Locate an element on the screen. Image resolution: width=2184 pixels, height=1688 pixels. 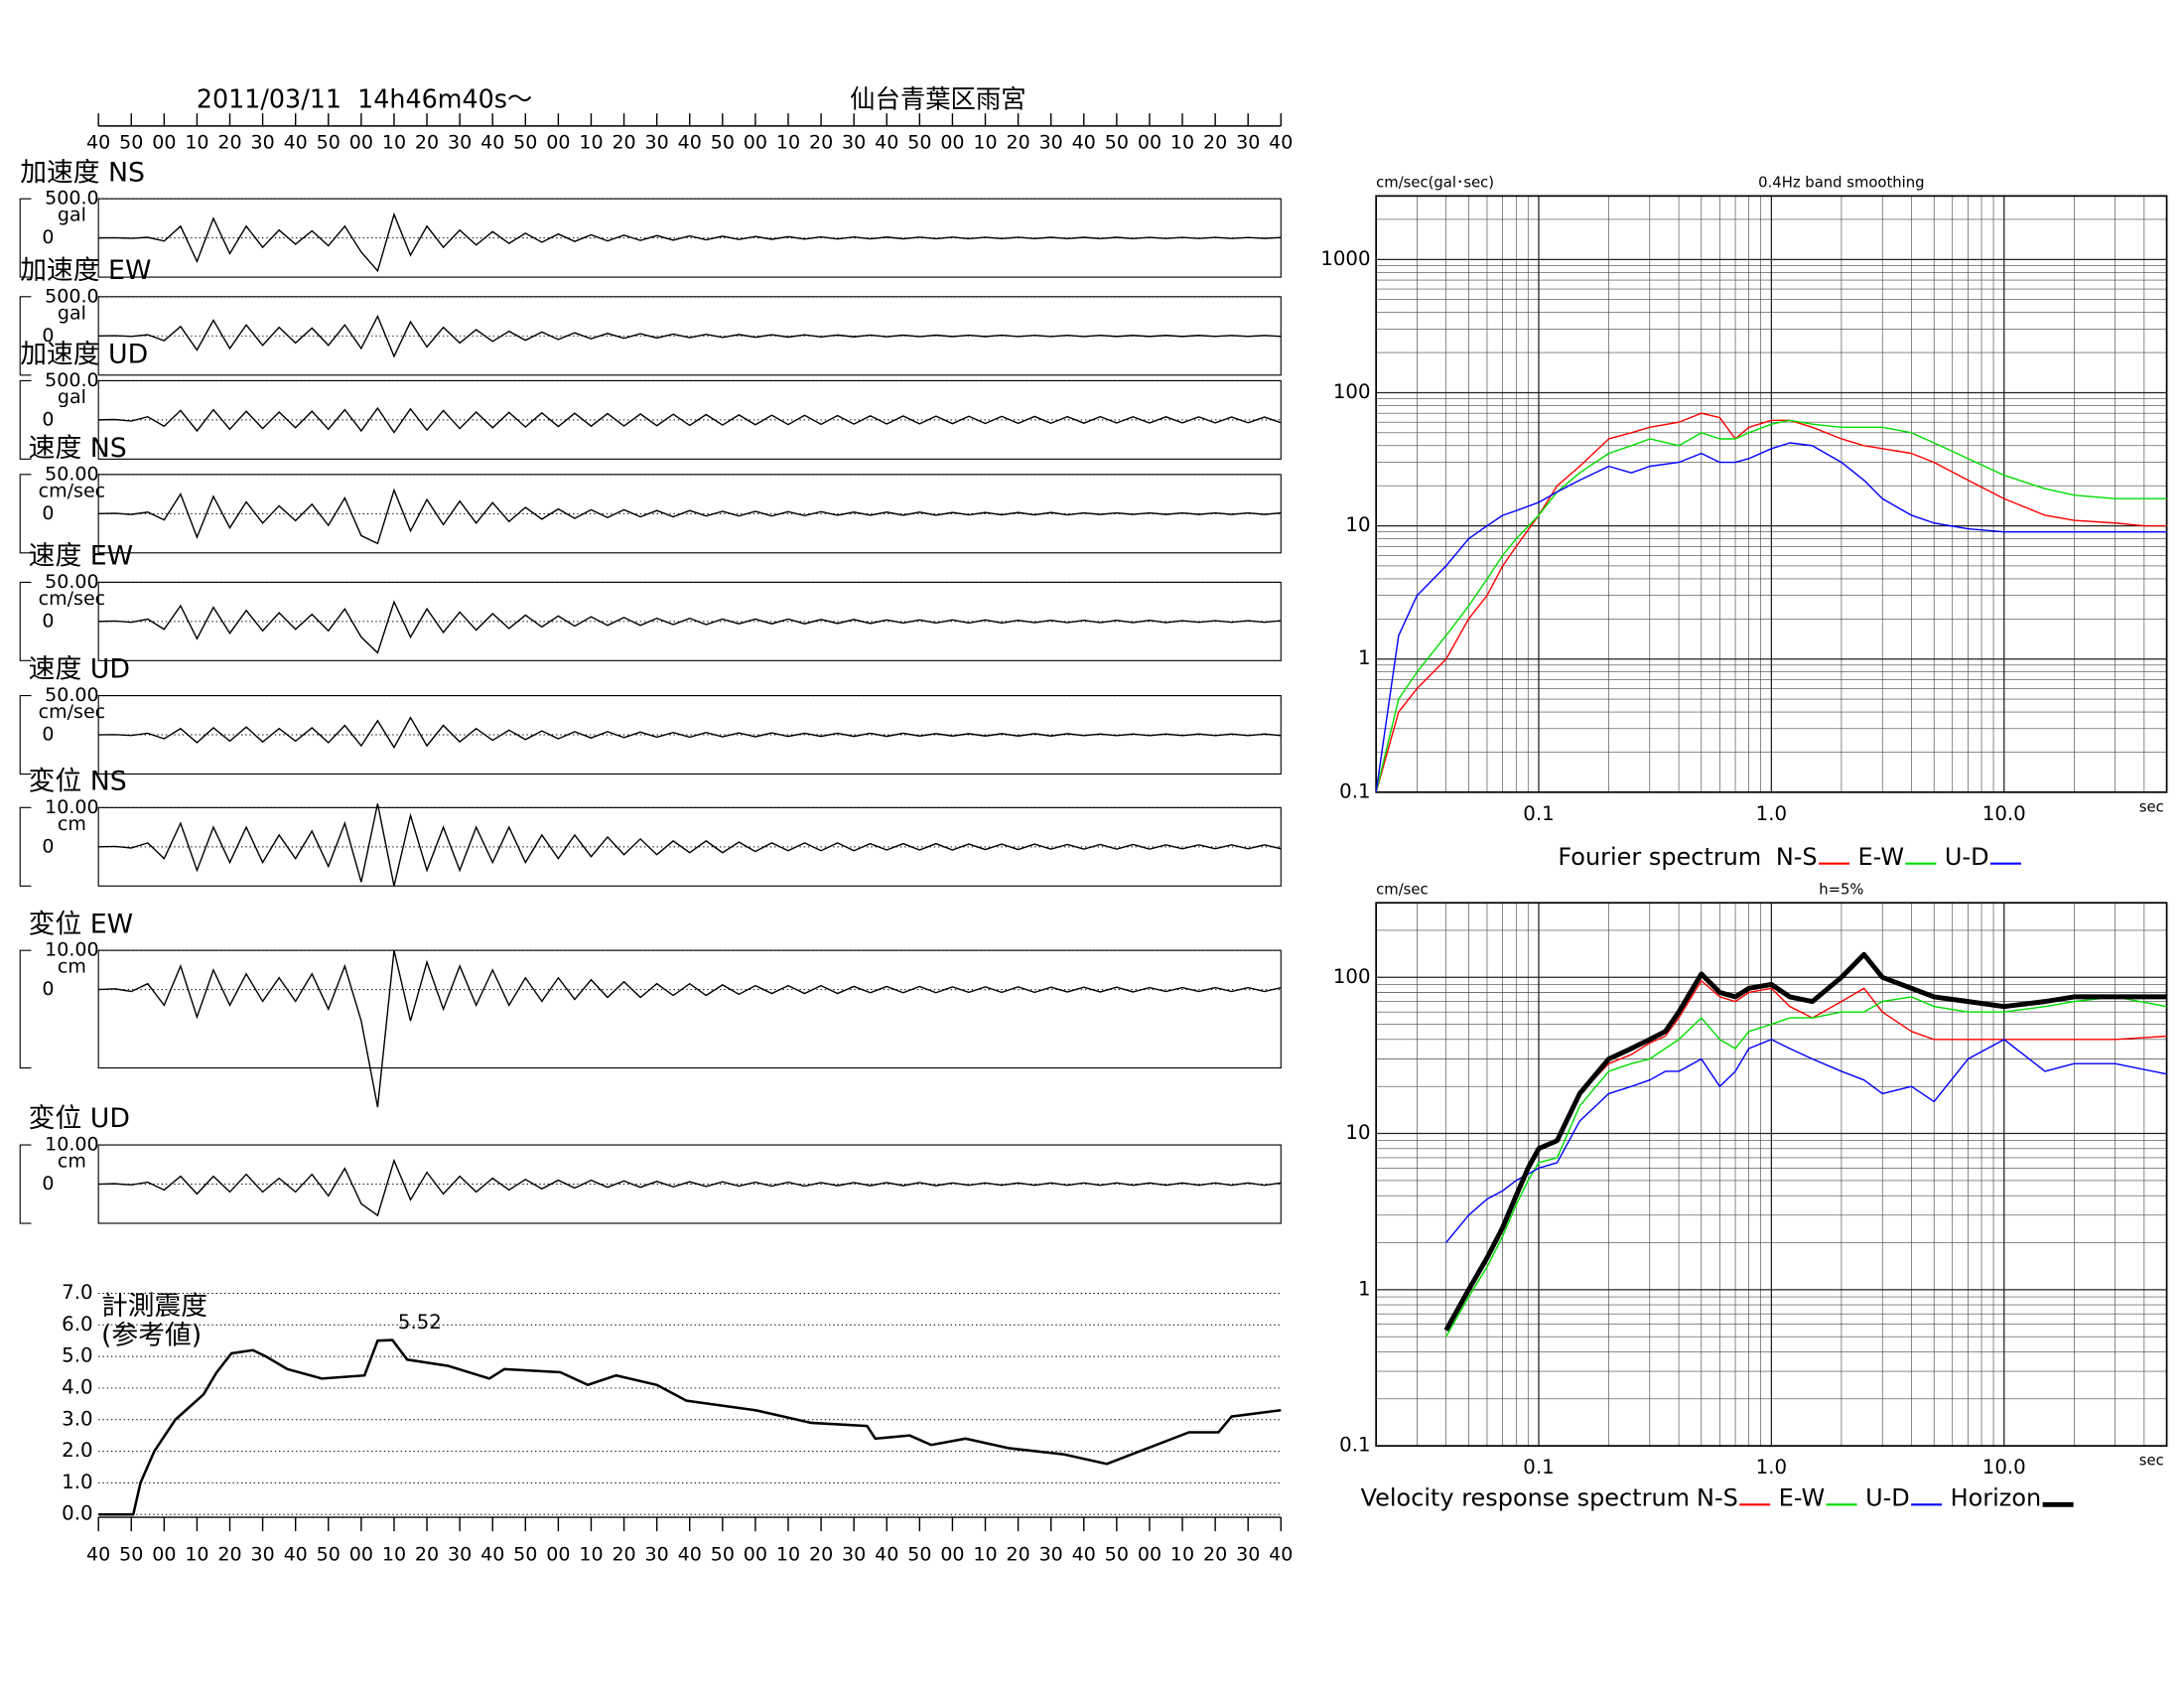
y-tick-label: 500.0 is located at coordinates (71, 380).